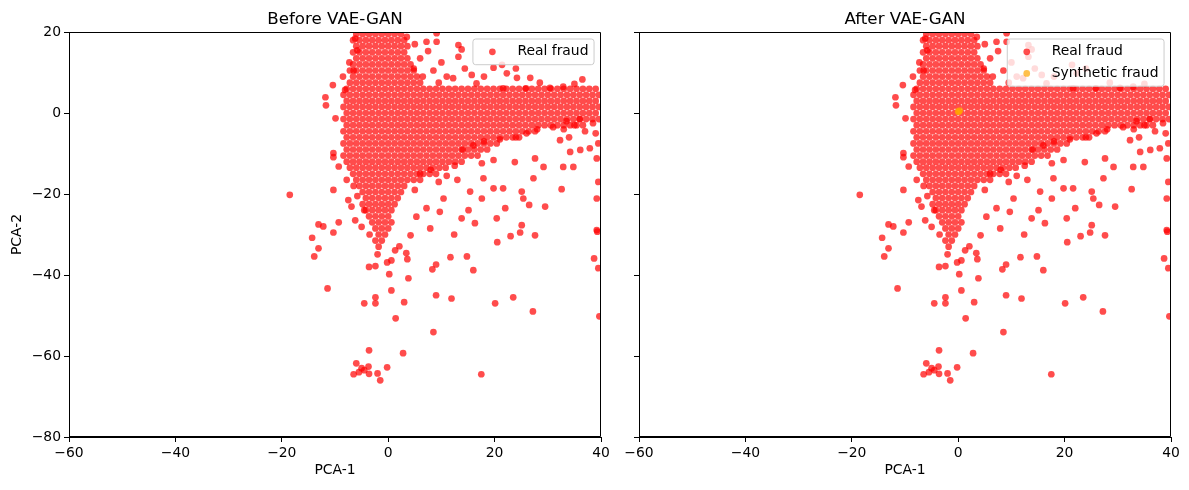 Image resolution: width=1189 pixels, height=490 pixels. Describe the element at coordinates (335, 18) in the screenshot. I see `chart-title: Before VAE-GAN` at that location.